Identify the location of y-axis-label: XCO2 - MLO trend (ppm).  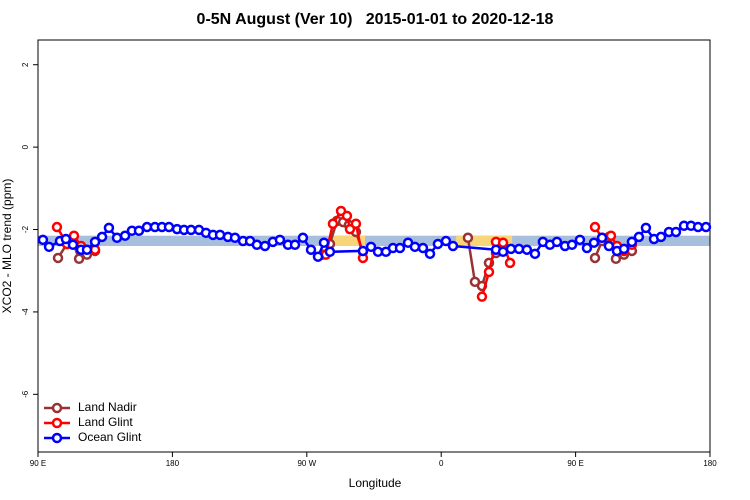
(7, 246).